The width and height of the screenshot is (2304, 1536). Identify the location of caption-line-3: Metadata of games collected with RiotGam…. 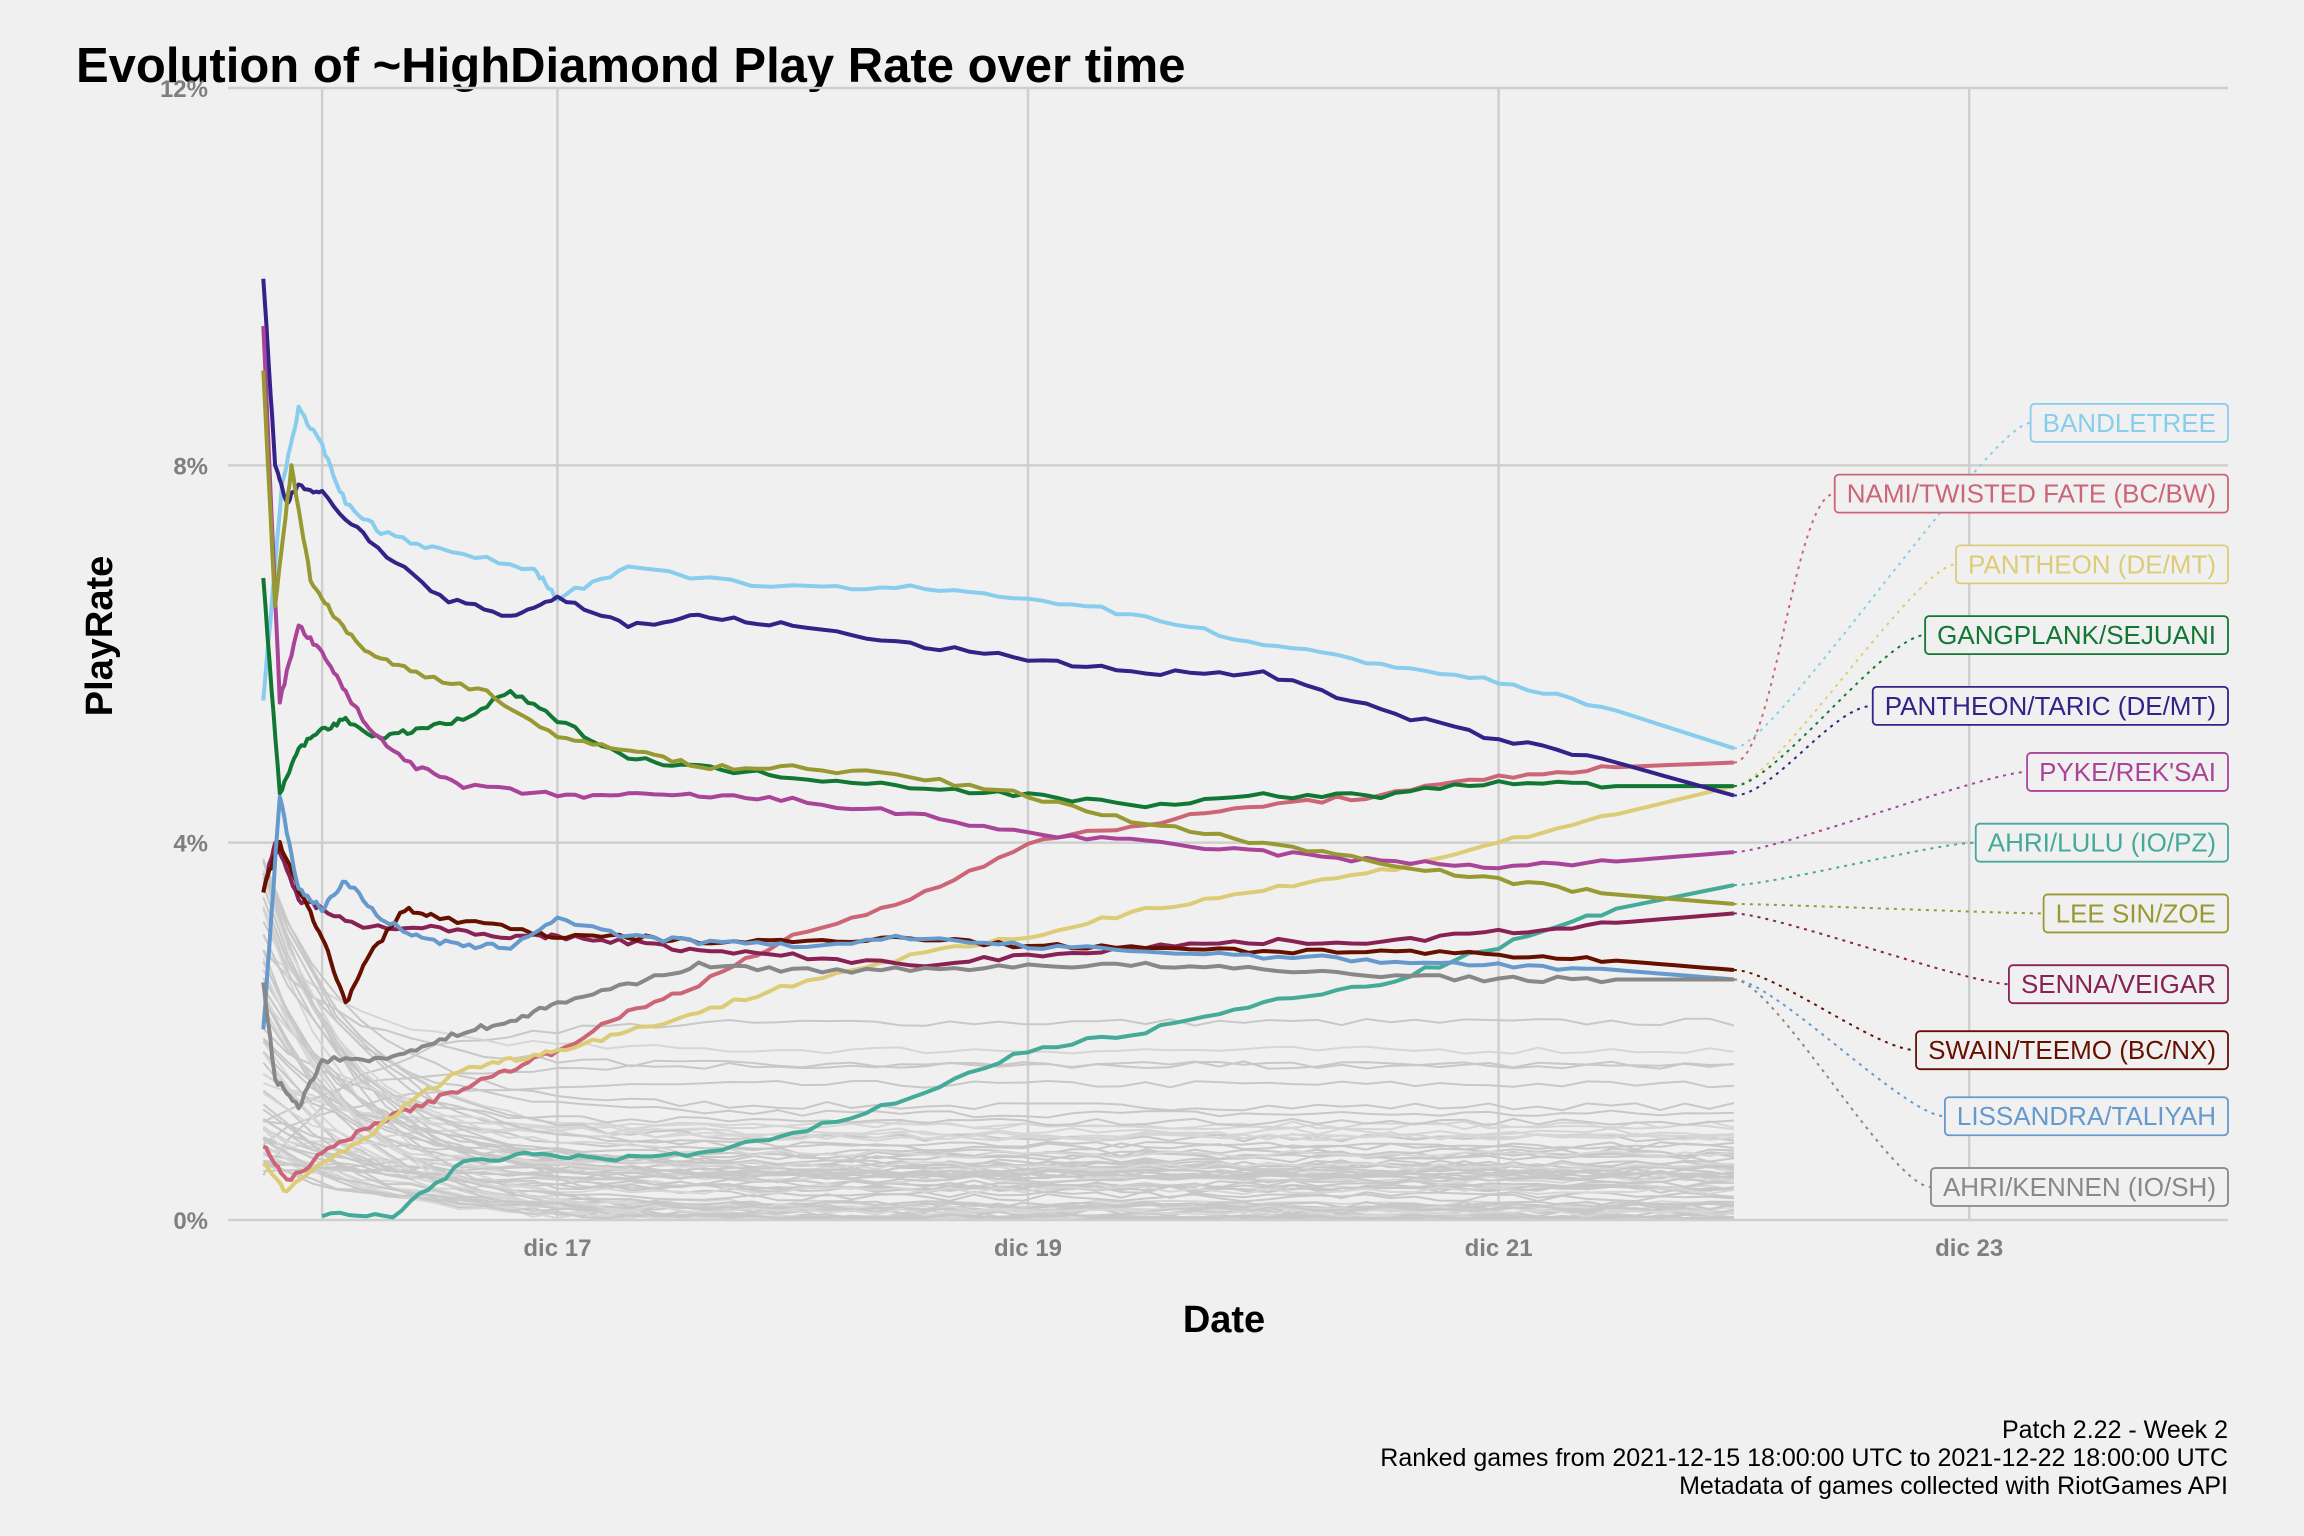
(1953, 1486).